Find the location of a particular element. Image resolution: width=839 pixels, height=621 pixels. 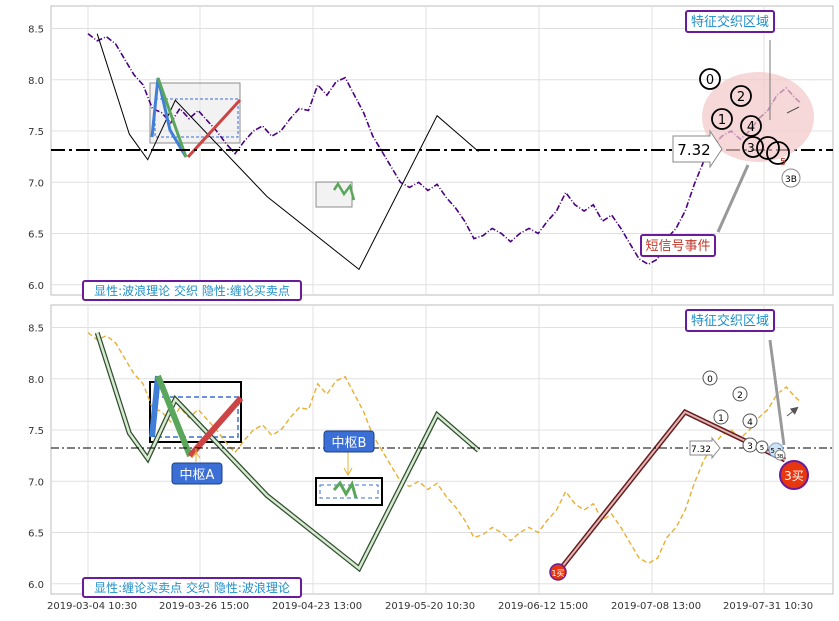

top-pivot-box-a is located at coordinates (195, 113).